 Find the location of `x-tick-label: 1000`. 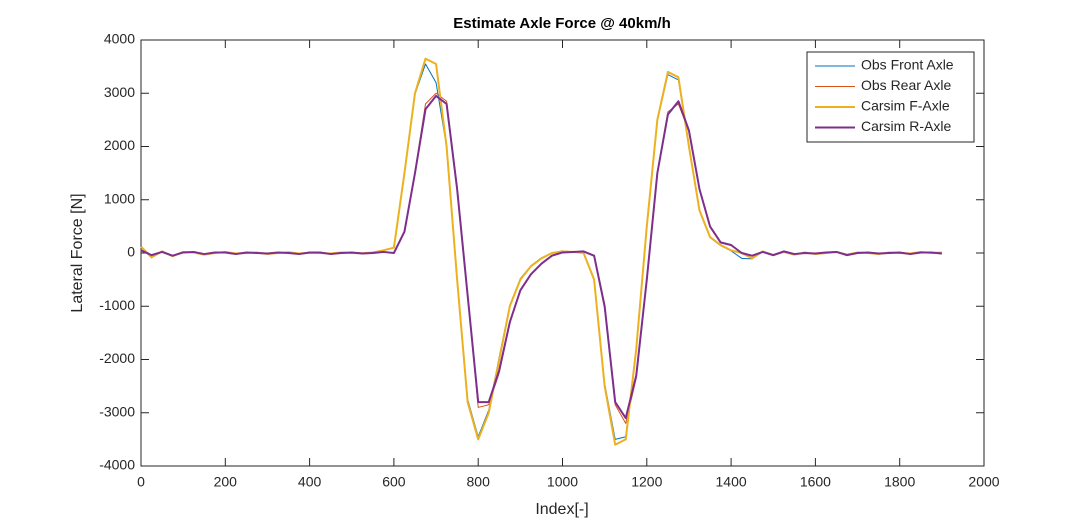

x-tick-label: 1000 is located at coordinates (562, 482).